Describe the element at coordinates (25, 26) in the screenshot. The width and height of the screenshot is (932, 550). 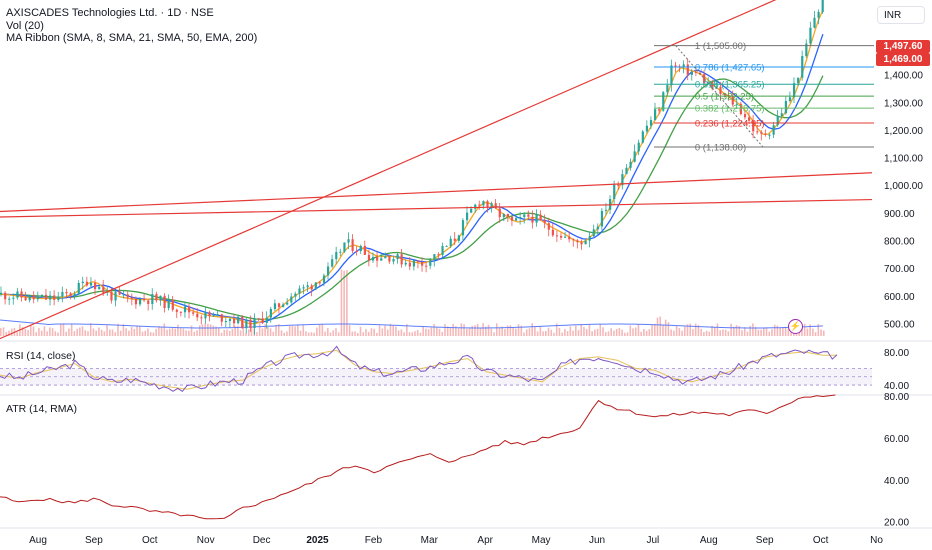
I see `volume-legend: Vol (20)` at that location.